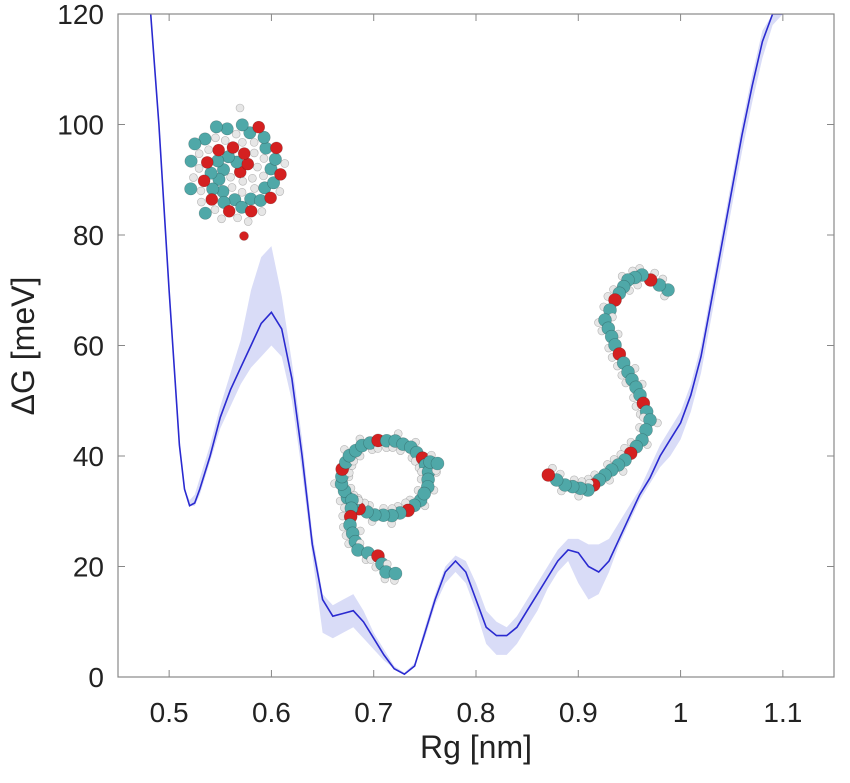 The image size is (850, 783). What do you see at coordinates (476, 712) in the screenshot?
I see `x-tick-label: 0.8` at bounding box center [476, 712].